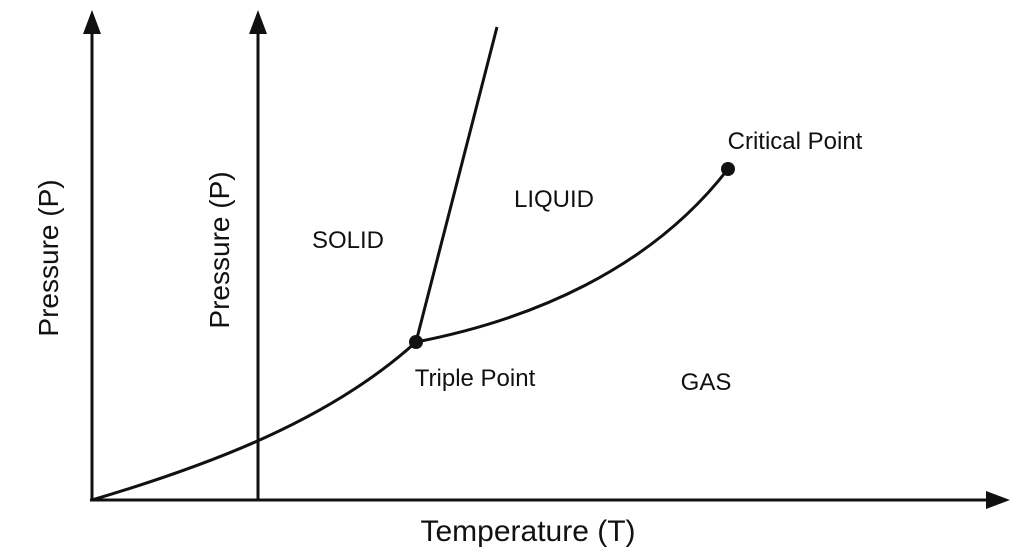 The width and height of the screenshot is (1024, 559). What do you see at coordinates (258, 22) in the screenshot?
I see `y-axis-inner-arrowhead` at bounding box center [258, 22].